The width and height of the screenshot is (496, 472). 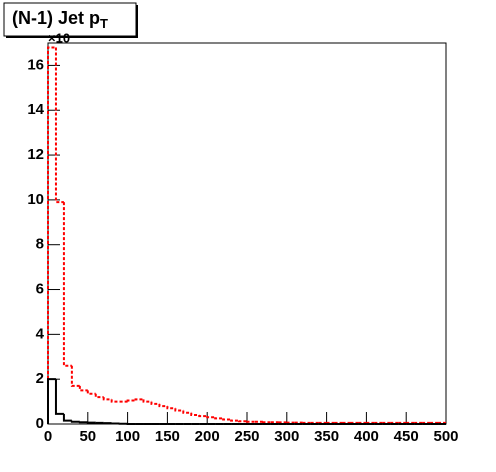 I want to click on y-tick-label: 10, so click(x=35, y=199).